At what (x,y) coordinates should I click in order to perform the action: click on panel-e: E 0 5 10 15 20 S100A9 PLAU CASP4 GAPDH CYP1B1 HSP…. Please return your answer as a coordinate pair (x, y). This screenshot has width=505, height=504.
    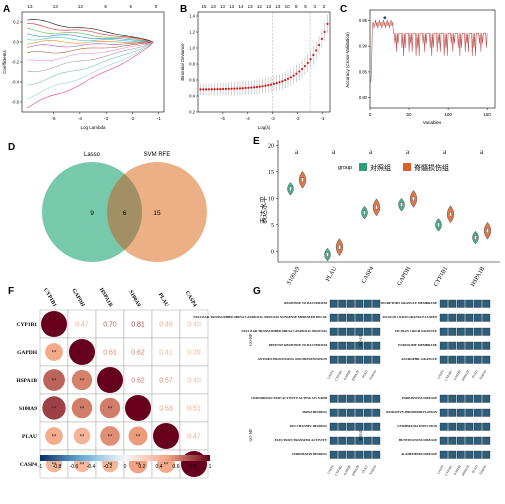
    Looking at the image, I should click on (376, 212).